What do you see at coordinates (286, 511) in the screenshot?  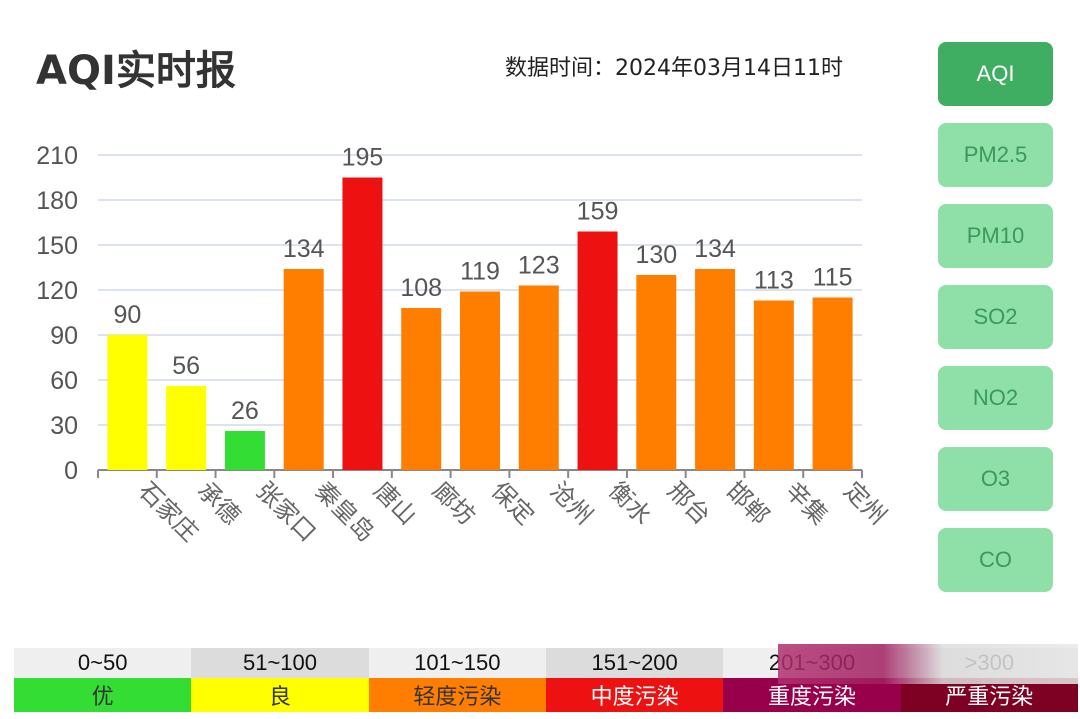 I see `x-tick-label: 张家口` at bounding box center [286, 511].